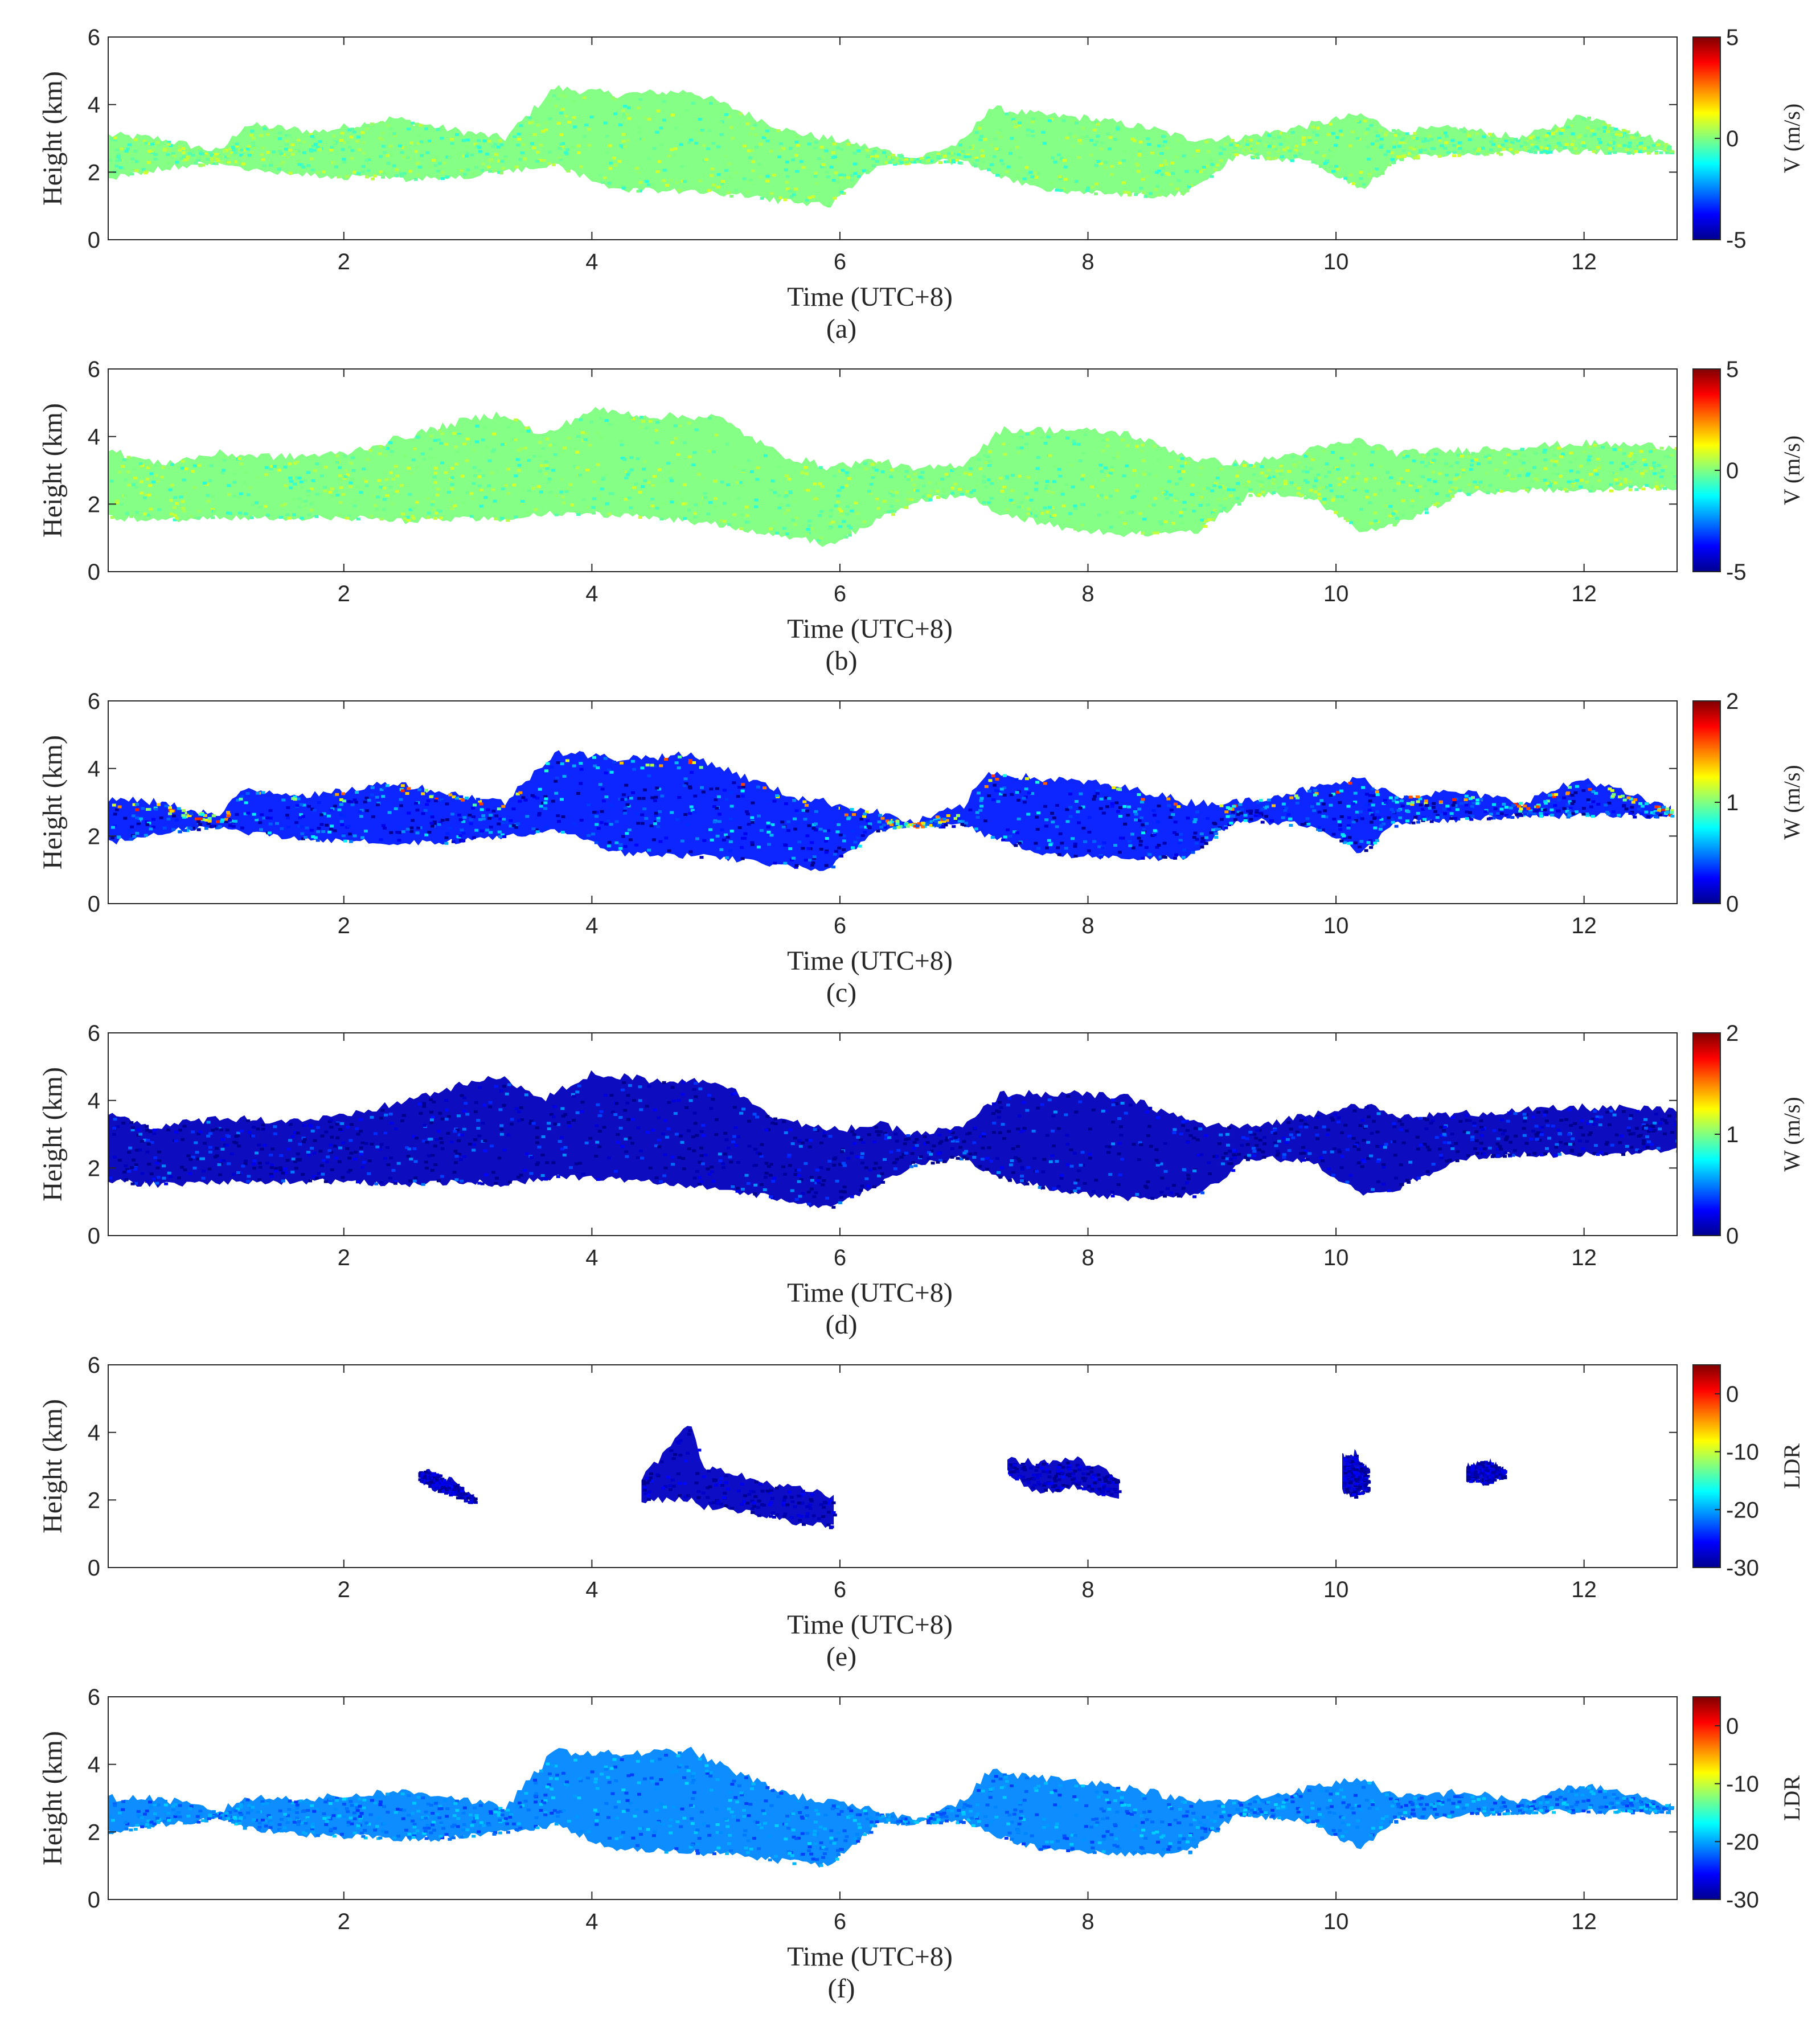 The height and width of the screenshot is (2039, 1820). I want to click on x-axis-label: Time (UTC+8), so click(870, 961).